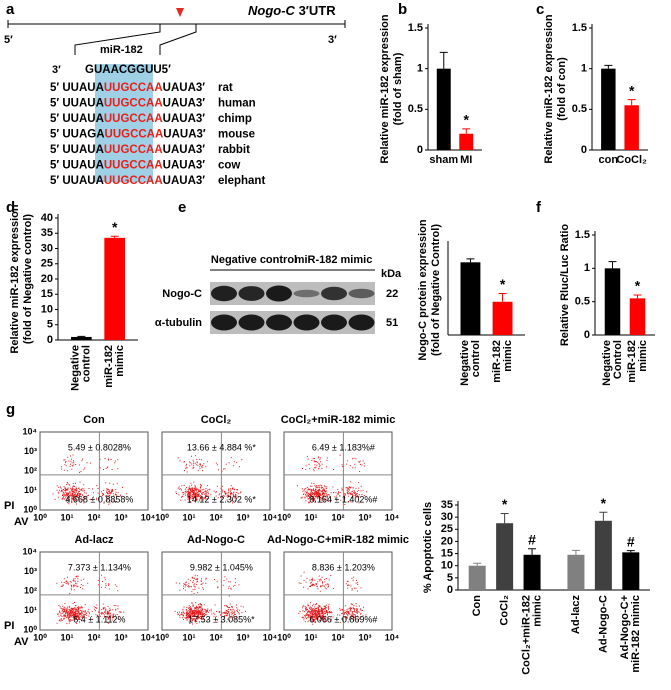  Describe the element at coordinates (539, 207) in the screenshot. I see `panel-label: f` at that location.